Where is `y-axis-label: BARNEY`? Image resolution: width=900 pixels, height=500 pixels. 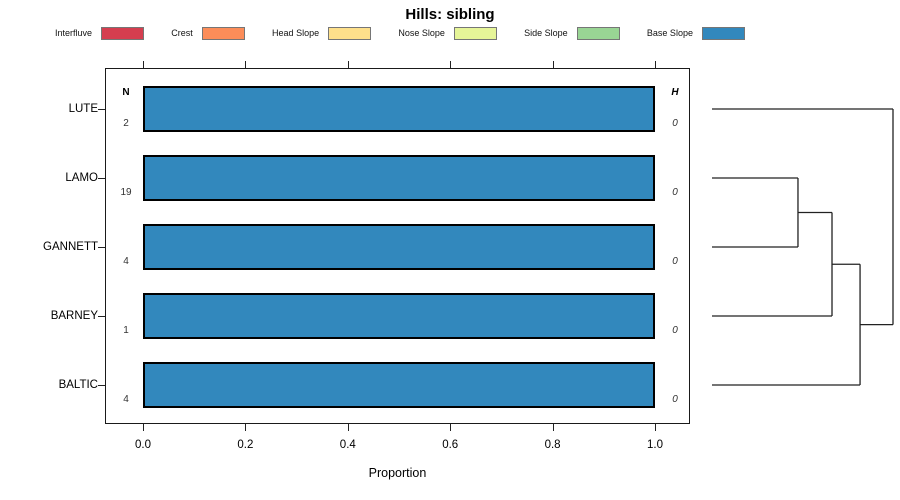
y-axis-label: BARNEY is located at coordinates (74, 316).